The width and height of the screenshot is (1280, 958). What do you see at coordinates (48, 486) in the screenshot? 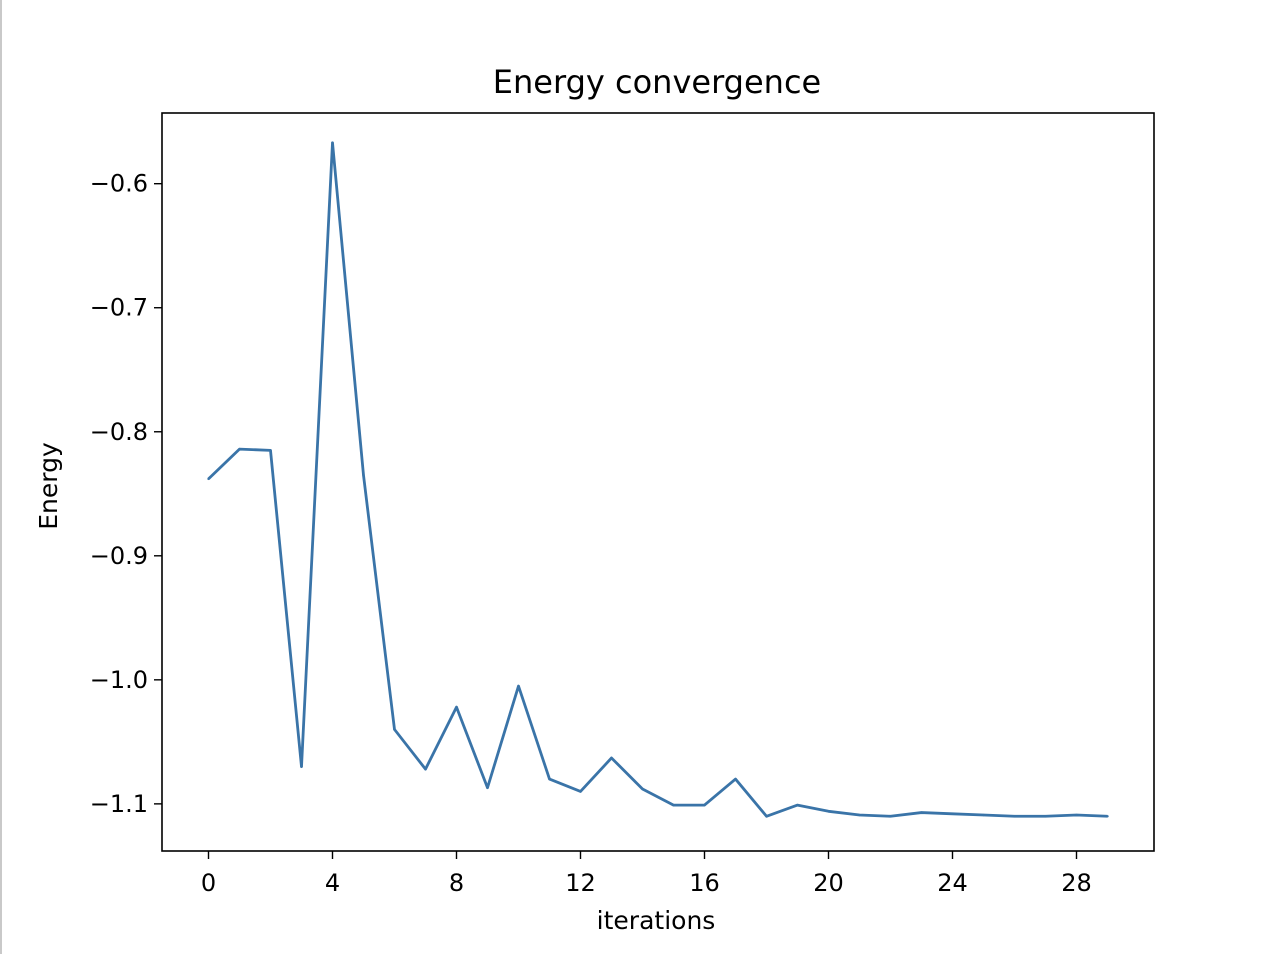
I see `y-axis-label: Energy` at bounding box center [48, 486].